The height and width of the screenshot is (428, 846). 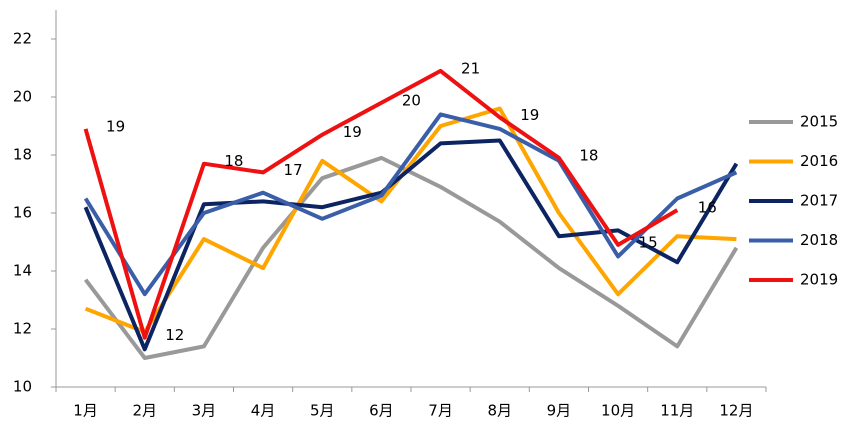 What do you see at coordinates (322, 411) in the screenshot?
I see `x-tick-label: 5月` at bounding box center [322, 411].